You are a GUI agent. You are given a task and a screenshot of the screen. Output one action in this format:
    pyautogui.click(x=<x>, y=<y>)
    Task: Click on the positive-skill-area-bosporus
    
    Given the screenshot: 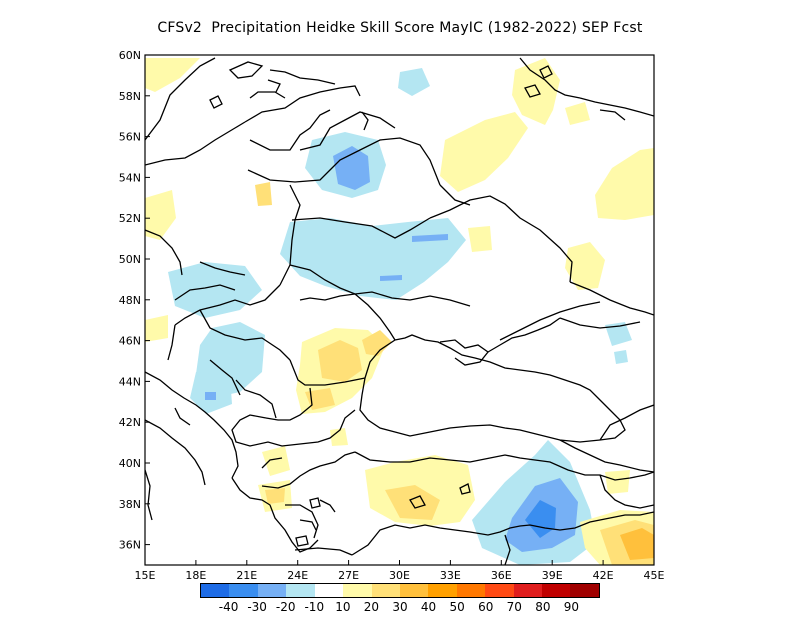 What is the action you would take?
    pyautogui.click(x=339, y=437)
    